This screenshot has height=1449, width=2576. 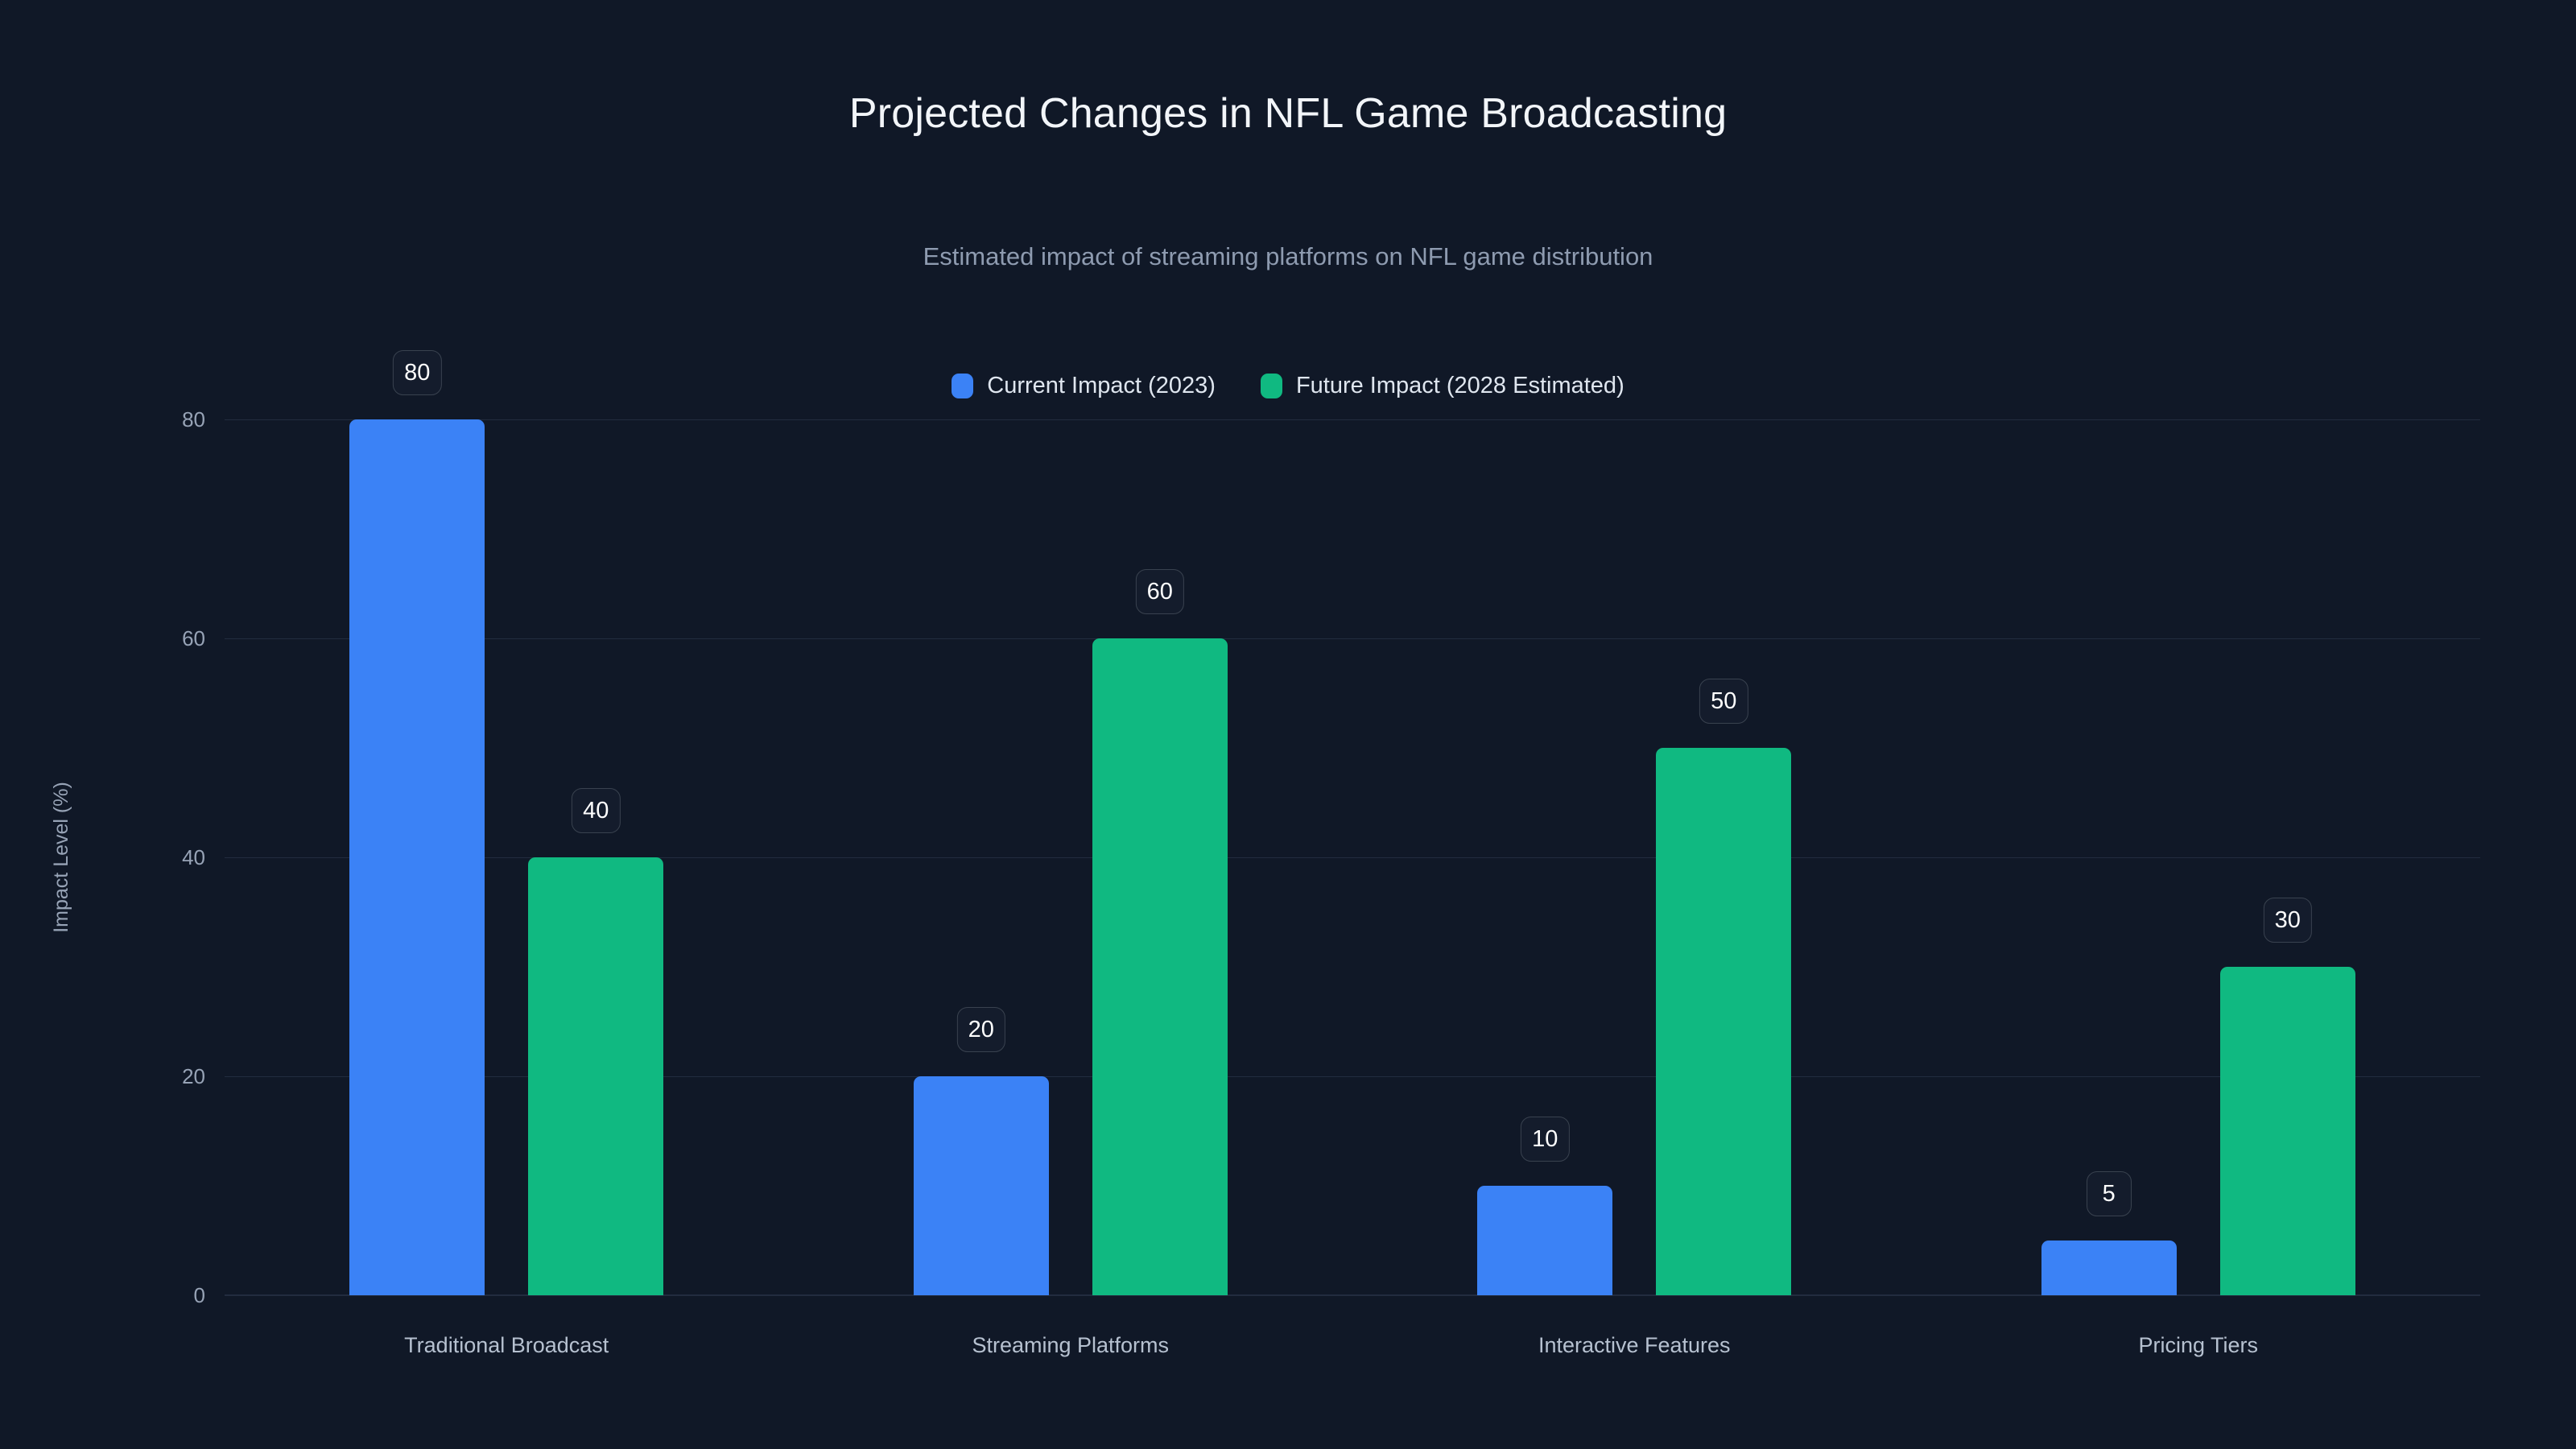 I want to click on legend-item-1: Future Impact (2028 Estimated), so click(x=1442, y=385).